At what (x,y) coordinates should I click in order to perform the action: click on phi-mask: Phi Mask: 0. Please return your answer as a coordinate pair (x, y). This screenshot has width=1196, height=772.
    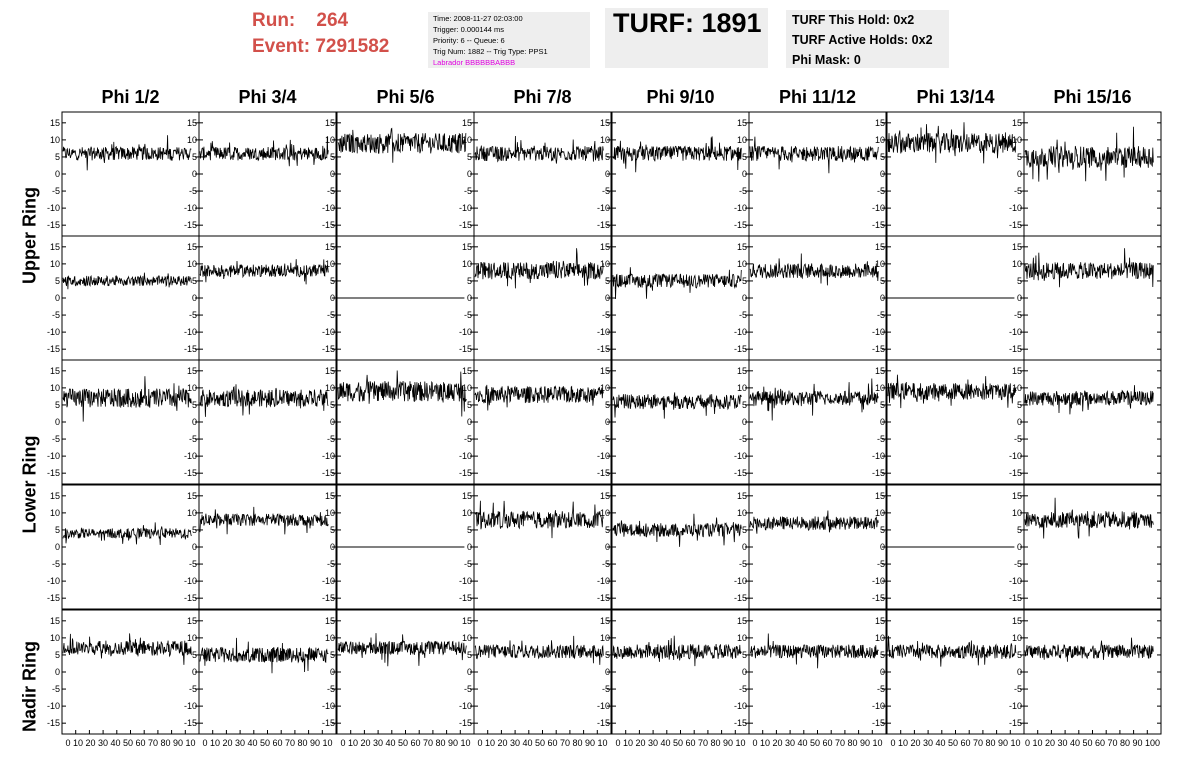
    Looking at the image, I should click on (826, 60).